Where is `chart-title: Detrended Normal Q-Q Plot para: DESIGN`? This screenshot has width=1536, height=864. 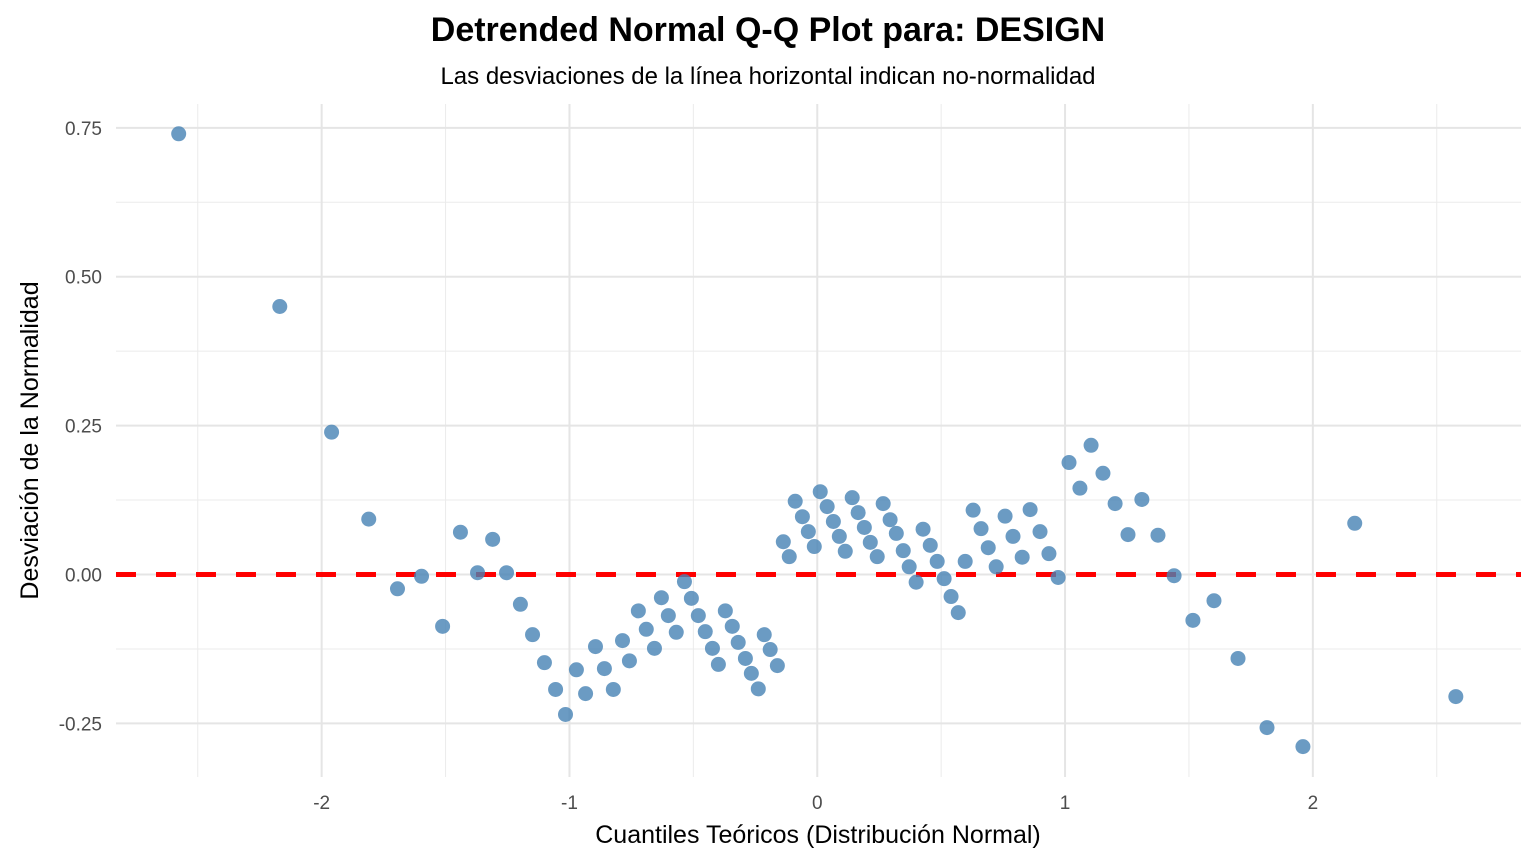 chart-title: Detrended Normal Q-Q Plot para: DESIGN is located at coordinates (768, 30).